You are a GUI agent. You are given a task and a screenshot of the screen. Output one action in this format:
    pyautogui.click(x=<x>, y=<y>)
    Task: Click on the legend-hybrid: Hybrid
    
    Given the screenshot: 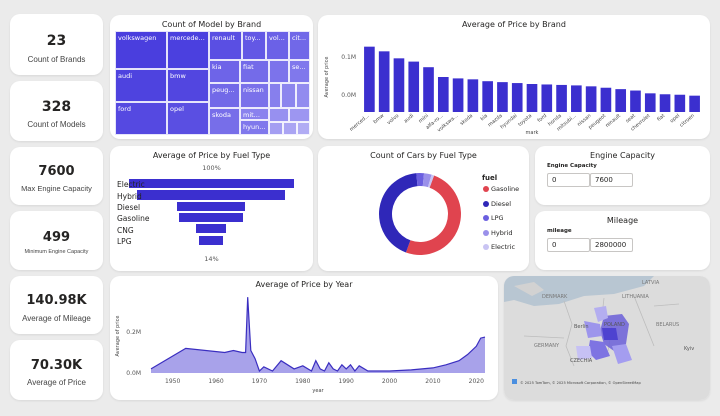 What is the action you would take?
    pyautogui.click(x=502, y=233)
    